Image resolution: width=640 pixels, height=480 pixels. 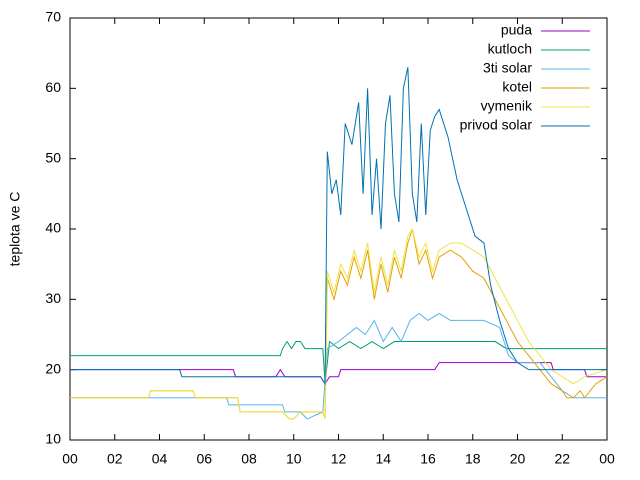 I want to click on y-tick-label: 50, so click(x=53, y=157).